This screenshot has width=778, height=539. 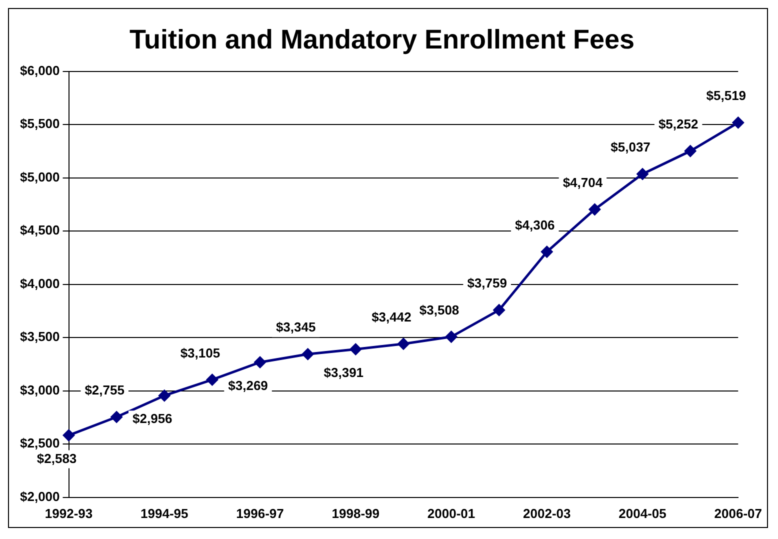 I want to click on y-tick-label: $5,500, so click(x=40, y=124).